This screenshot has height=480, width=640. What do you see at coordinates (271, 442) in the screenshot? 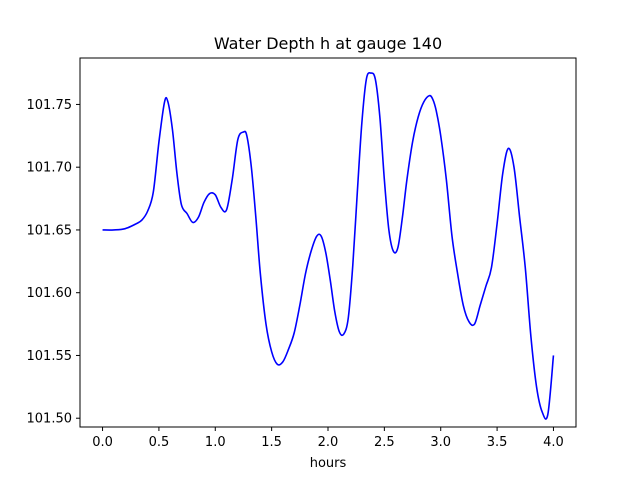
I see `x-tick-label: 1.5` at bounding box center [271, 442].